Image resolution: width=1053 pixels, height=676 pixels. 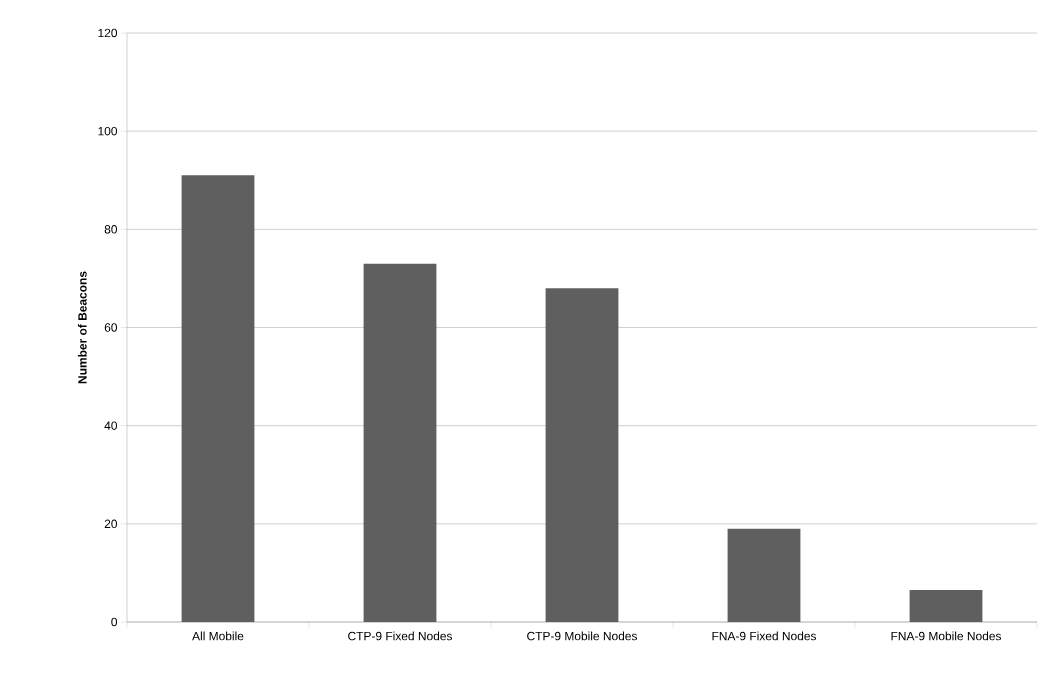 I want to click on x-tick-label: FNA-9 Mobile Nodes, so click(x=946, y=636).